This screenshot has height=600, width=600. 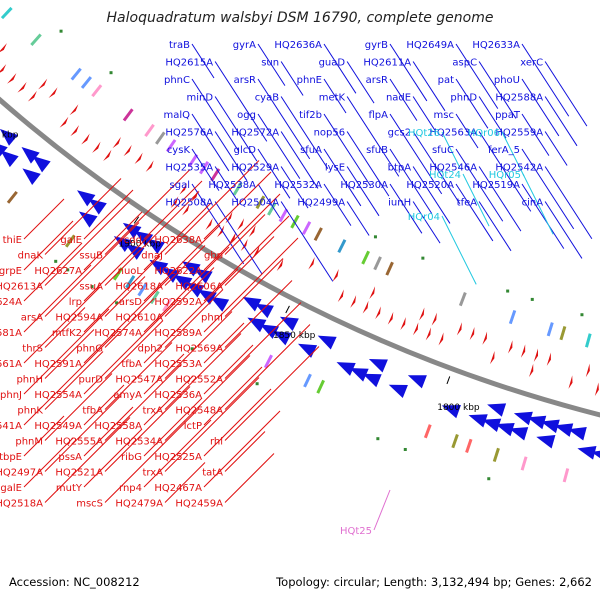 I want to click on forward-gene-label: msc, so click(x=444, y=115).